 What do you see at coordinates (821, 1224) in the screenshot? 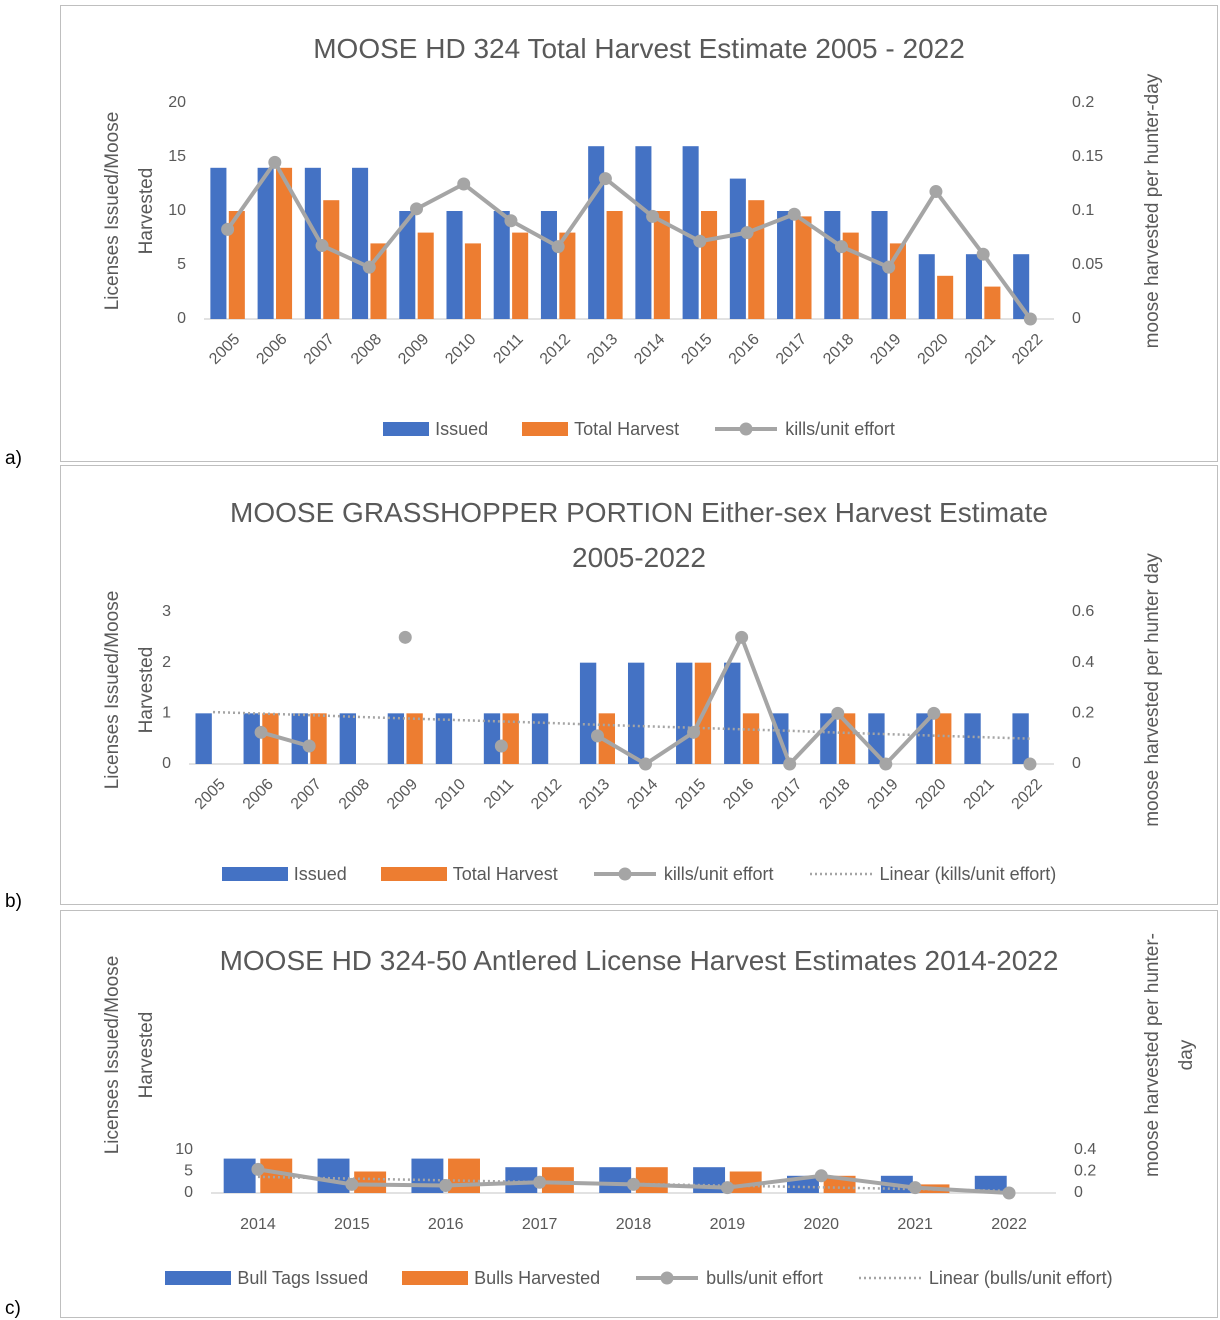
I see `x-tick-label: 2020` at bounding box center [821, 1224].